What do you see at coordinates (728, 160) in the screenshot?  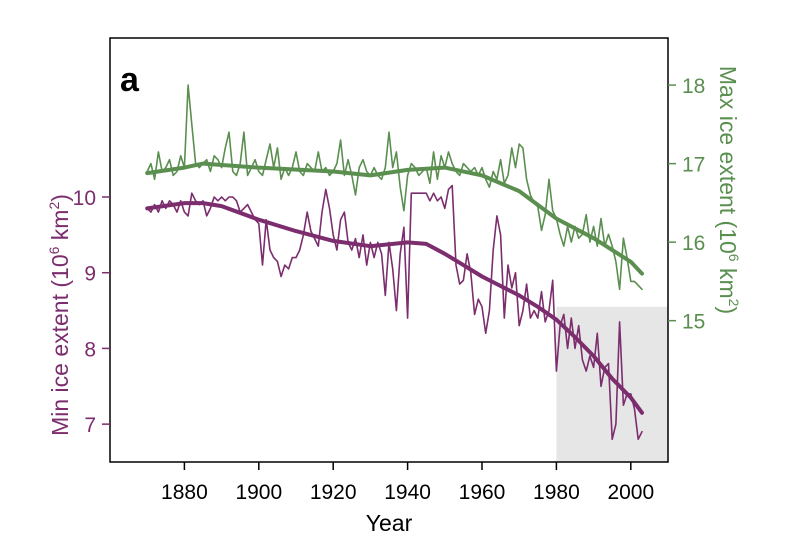 I see `right-axis-title-prefix: Max ice extent (10` at bounding box center [728, 160].